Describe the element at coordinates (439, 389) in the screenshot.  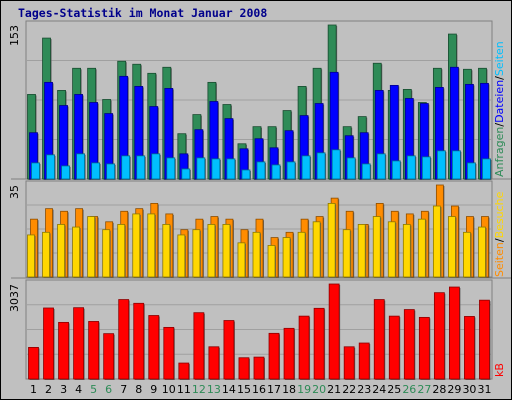
I see `x-tick-label: 28` at that location.